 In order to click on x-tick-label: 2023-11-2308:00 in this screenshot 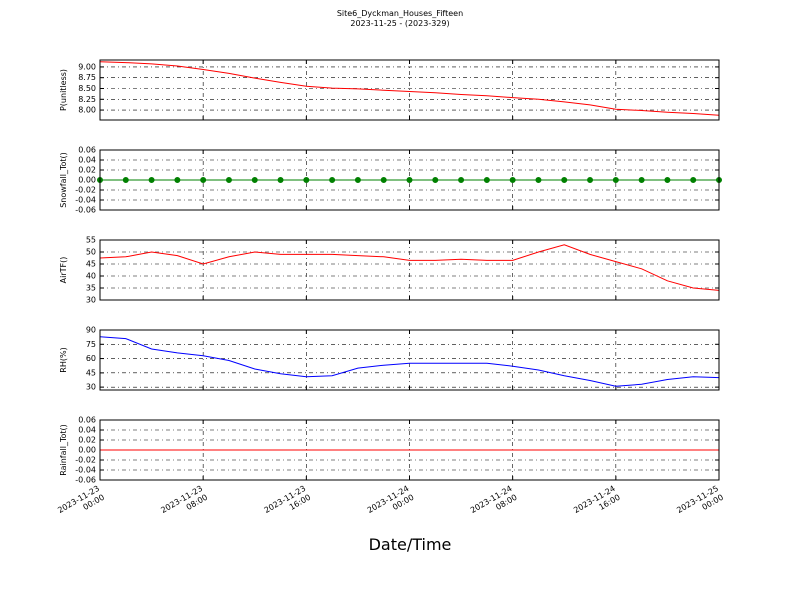, I will do `click(184, 504)`.